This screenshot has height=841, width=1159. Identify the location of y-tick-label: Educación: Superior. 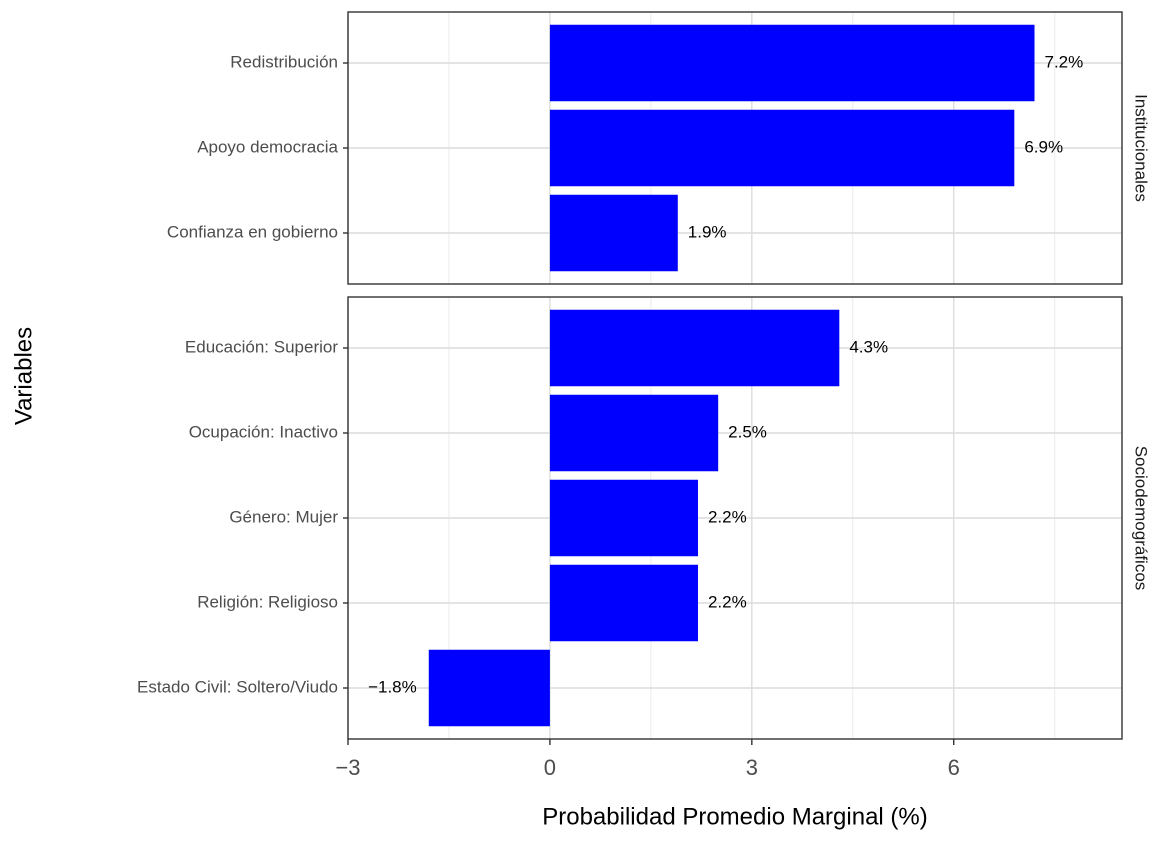
(261, 346).